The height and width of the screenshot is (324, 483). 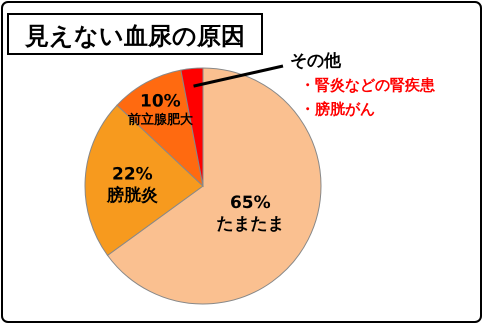 What do you see at coordinates (250, 224) in the screenshot?
I see `slice-label: たまたま` at bounding box center [250, 224].